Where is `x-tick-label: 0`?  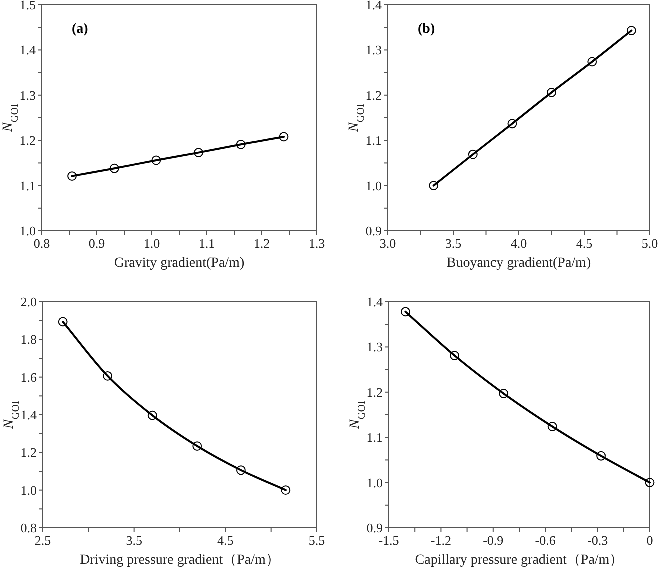 x-tick-label: 0 is located at coordinates (650, 540).